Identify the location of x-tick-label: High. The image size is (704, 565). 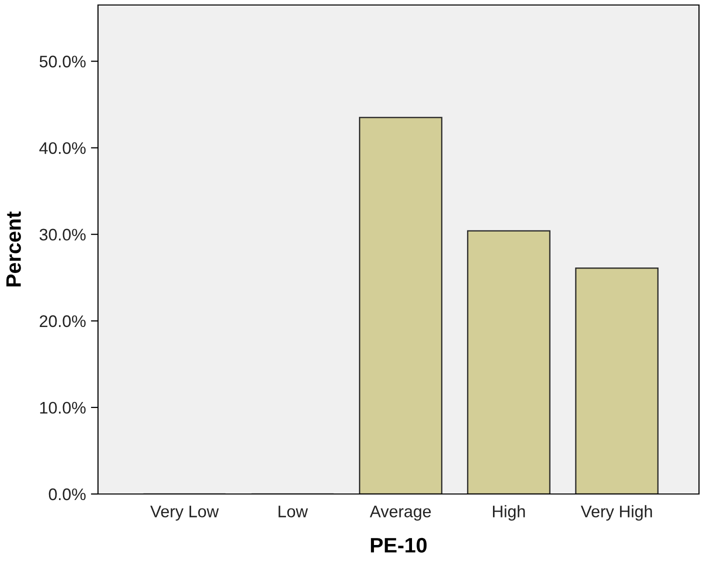
(508, 513).